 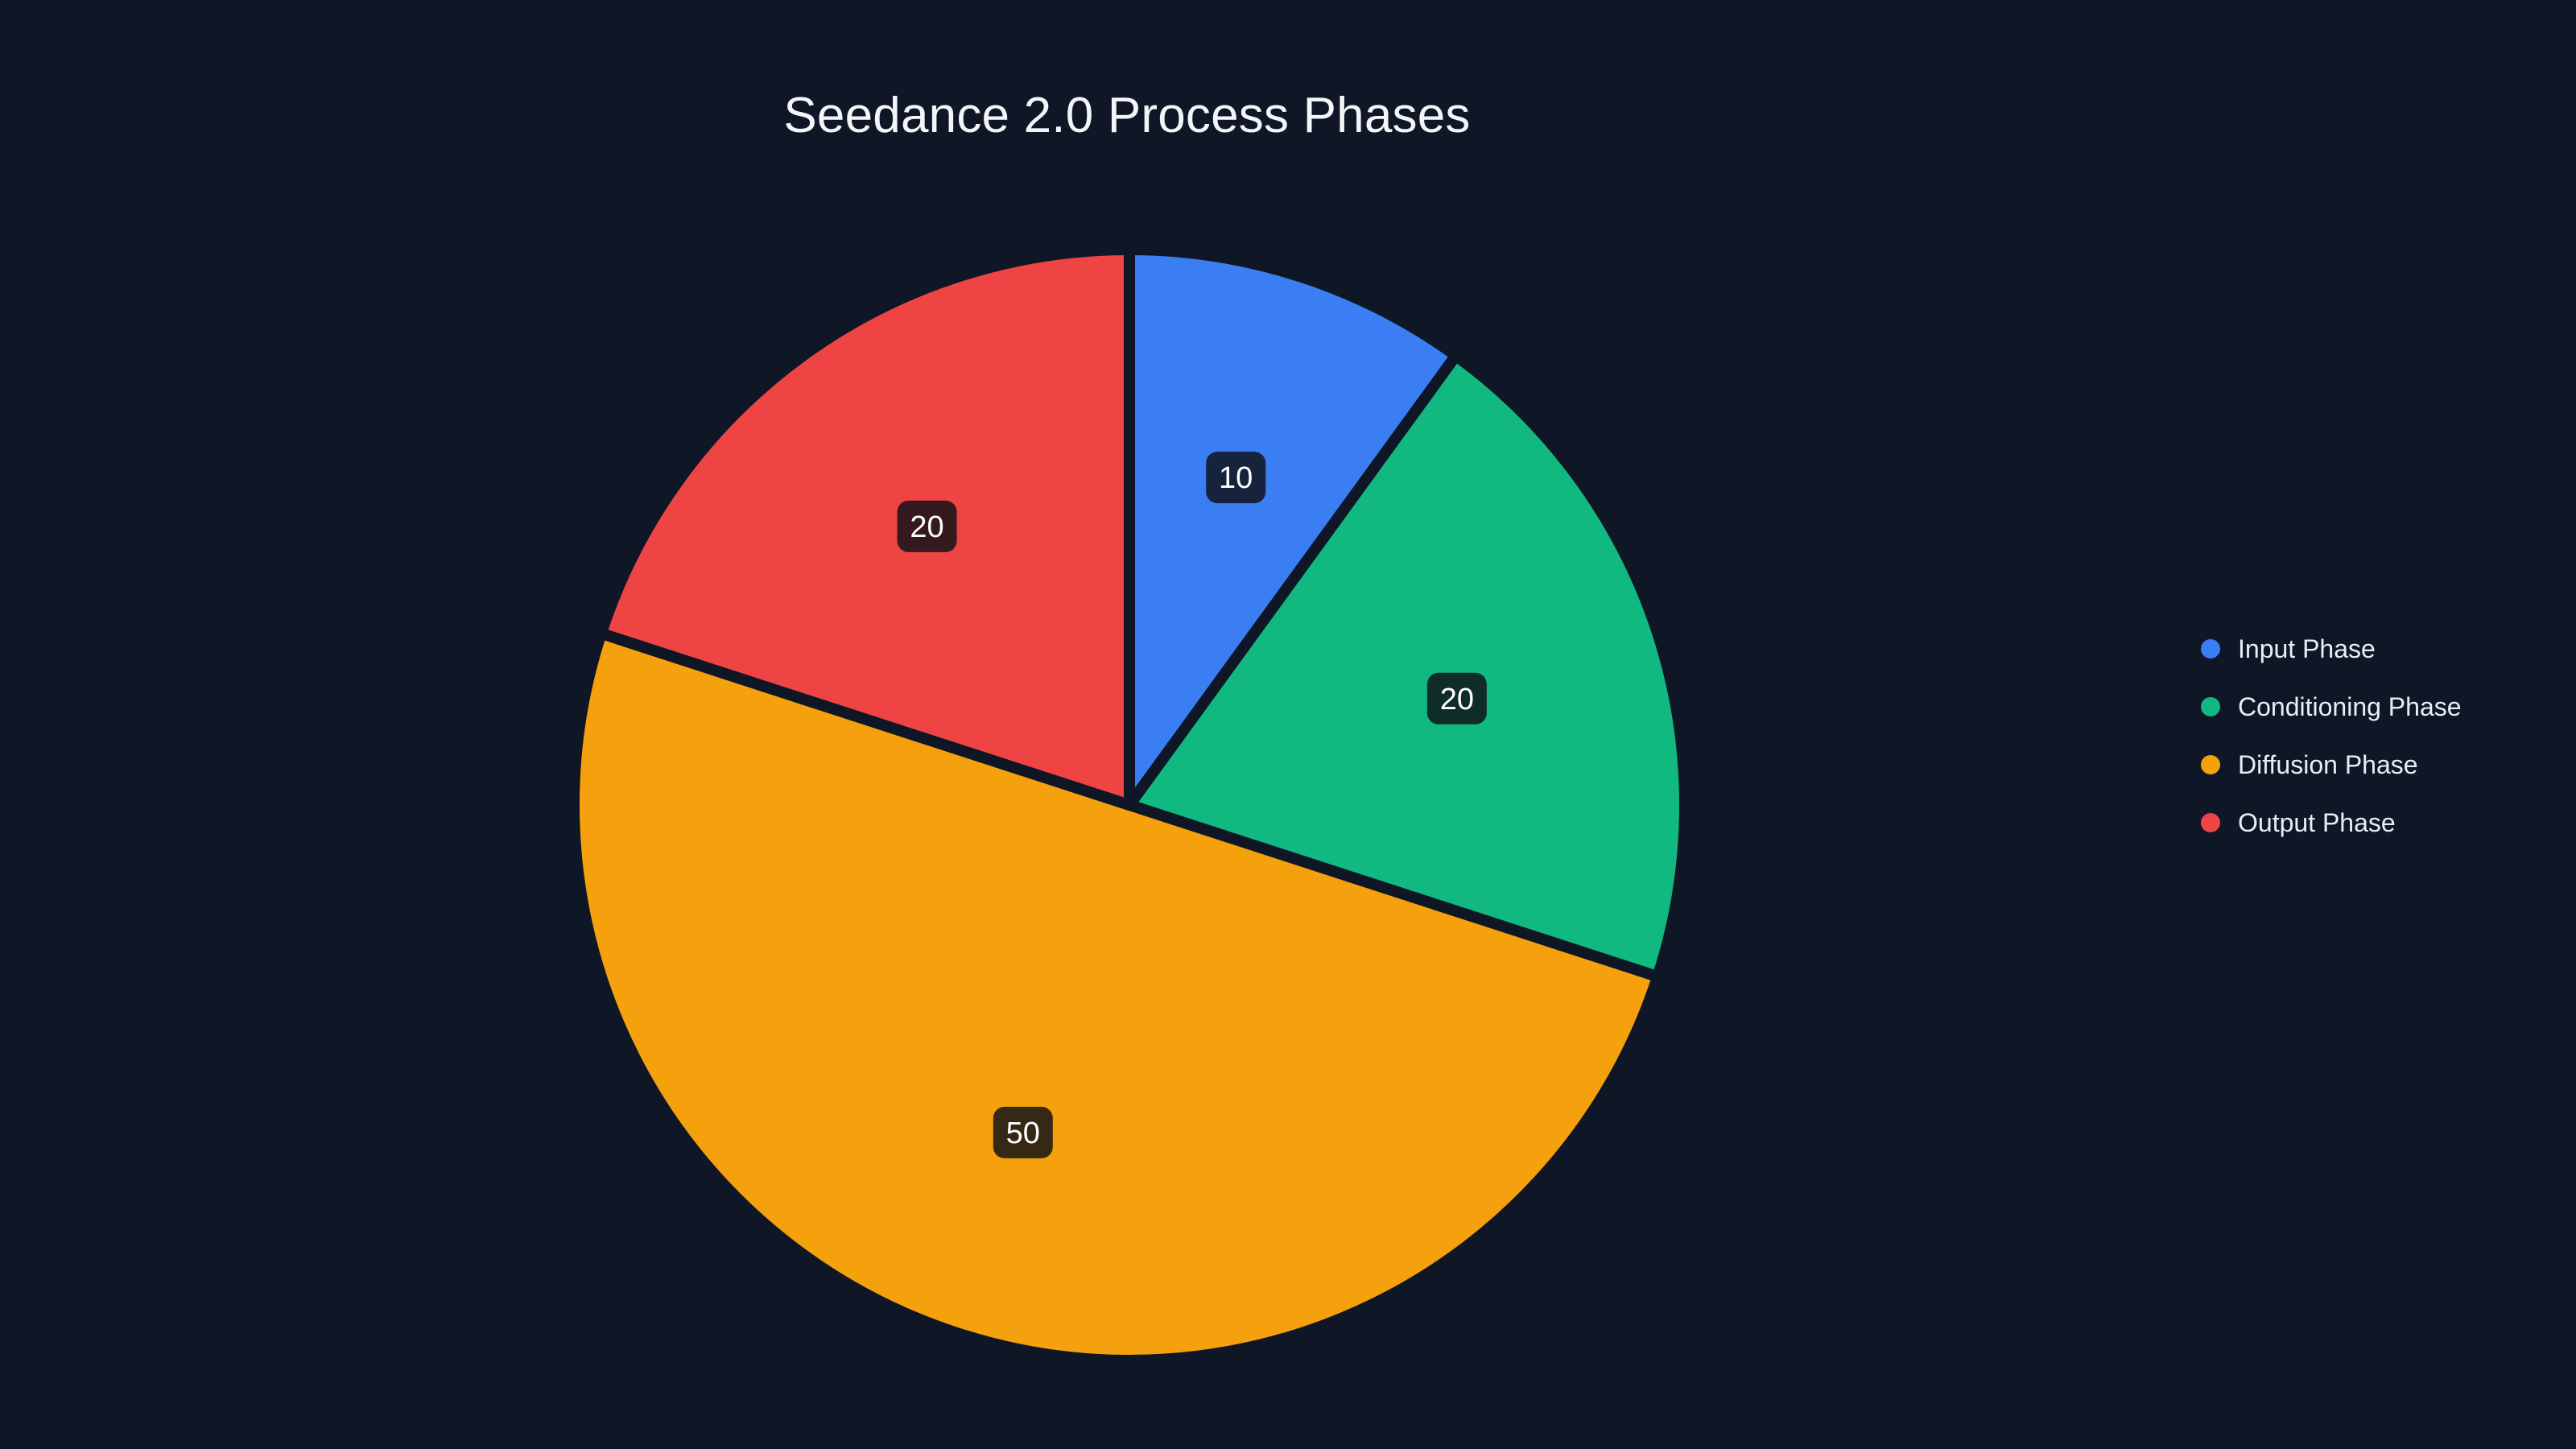 I want to click on pie-labels-group: 10 20 50 20, so click(x=1192, y=805).